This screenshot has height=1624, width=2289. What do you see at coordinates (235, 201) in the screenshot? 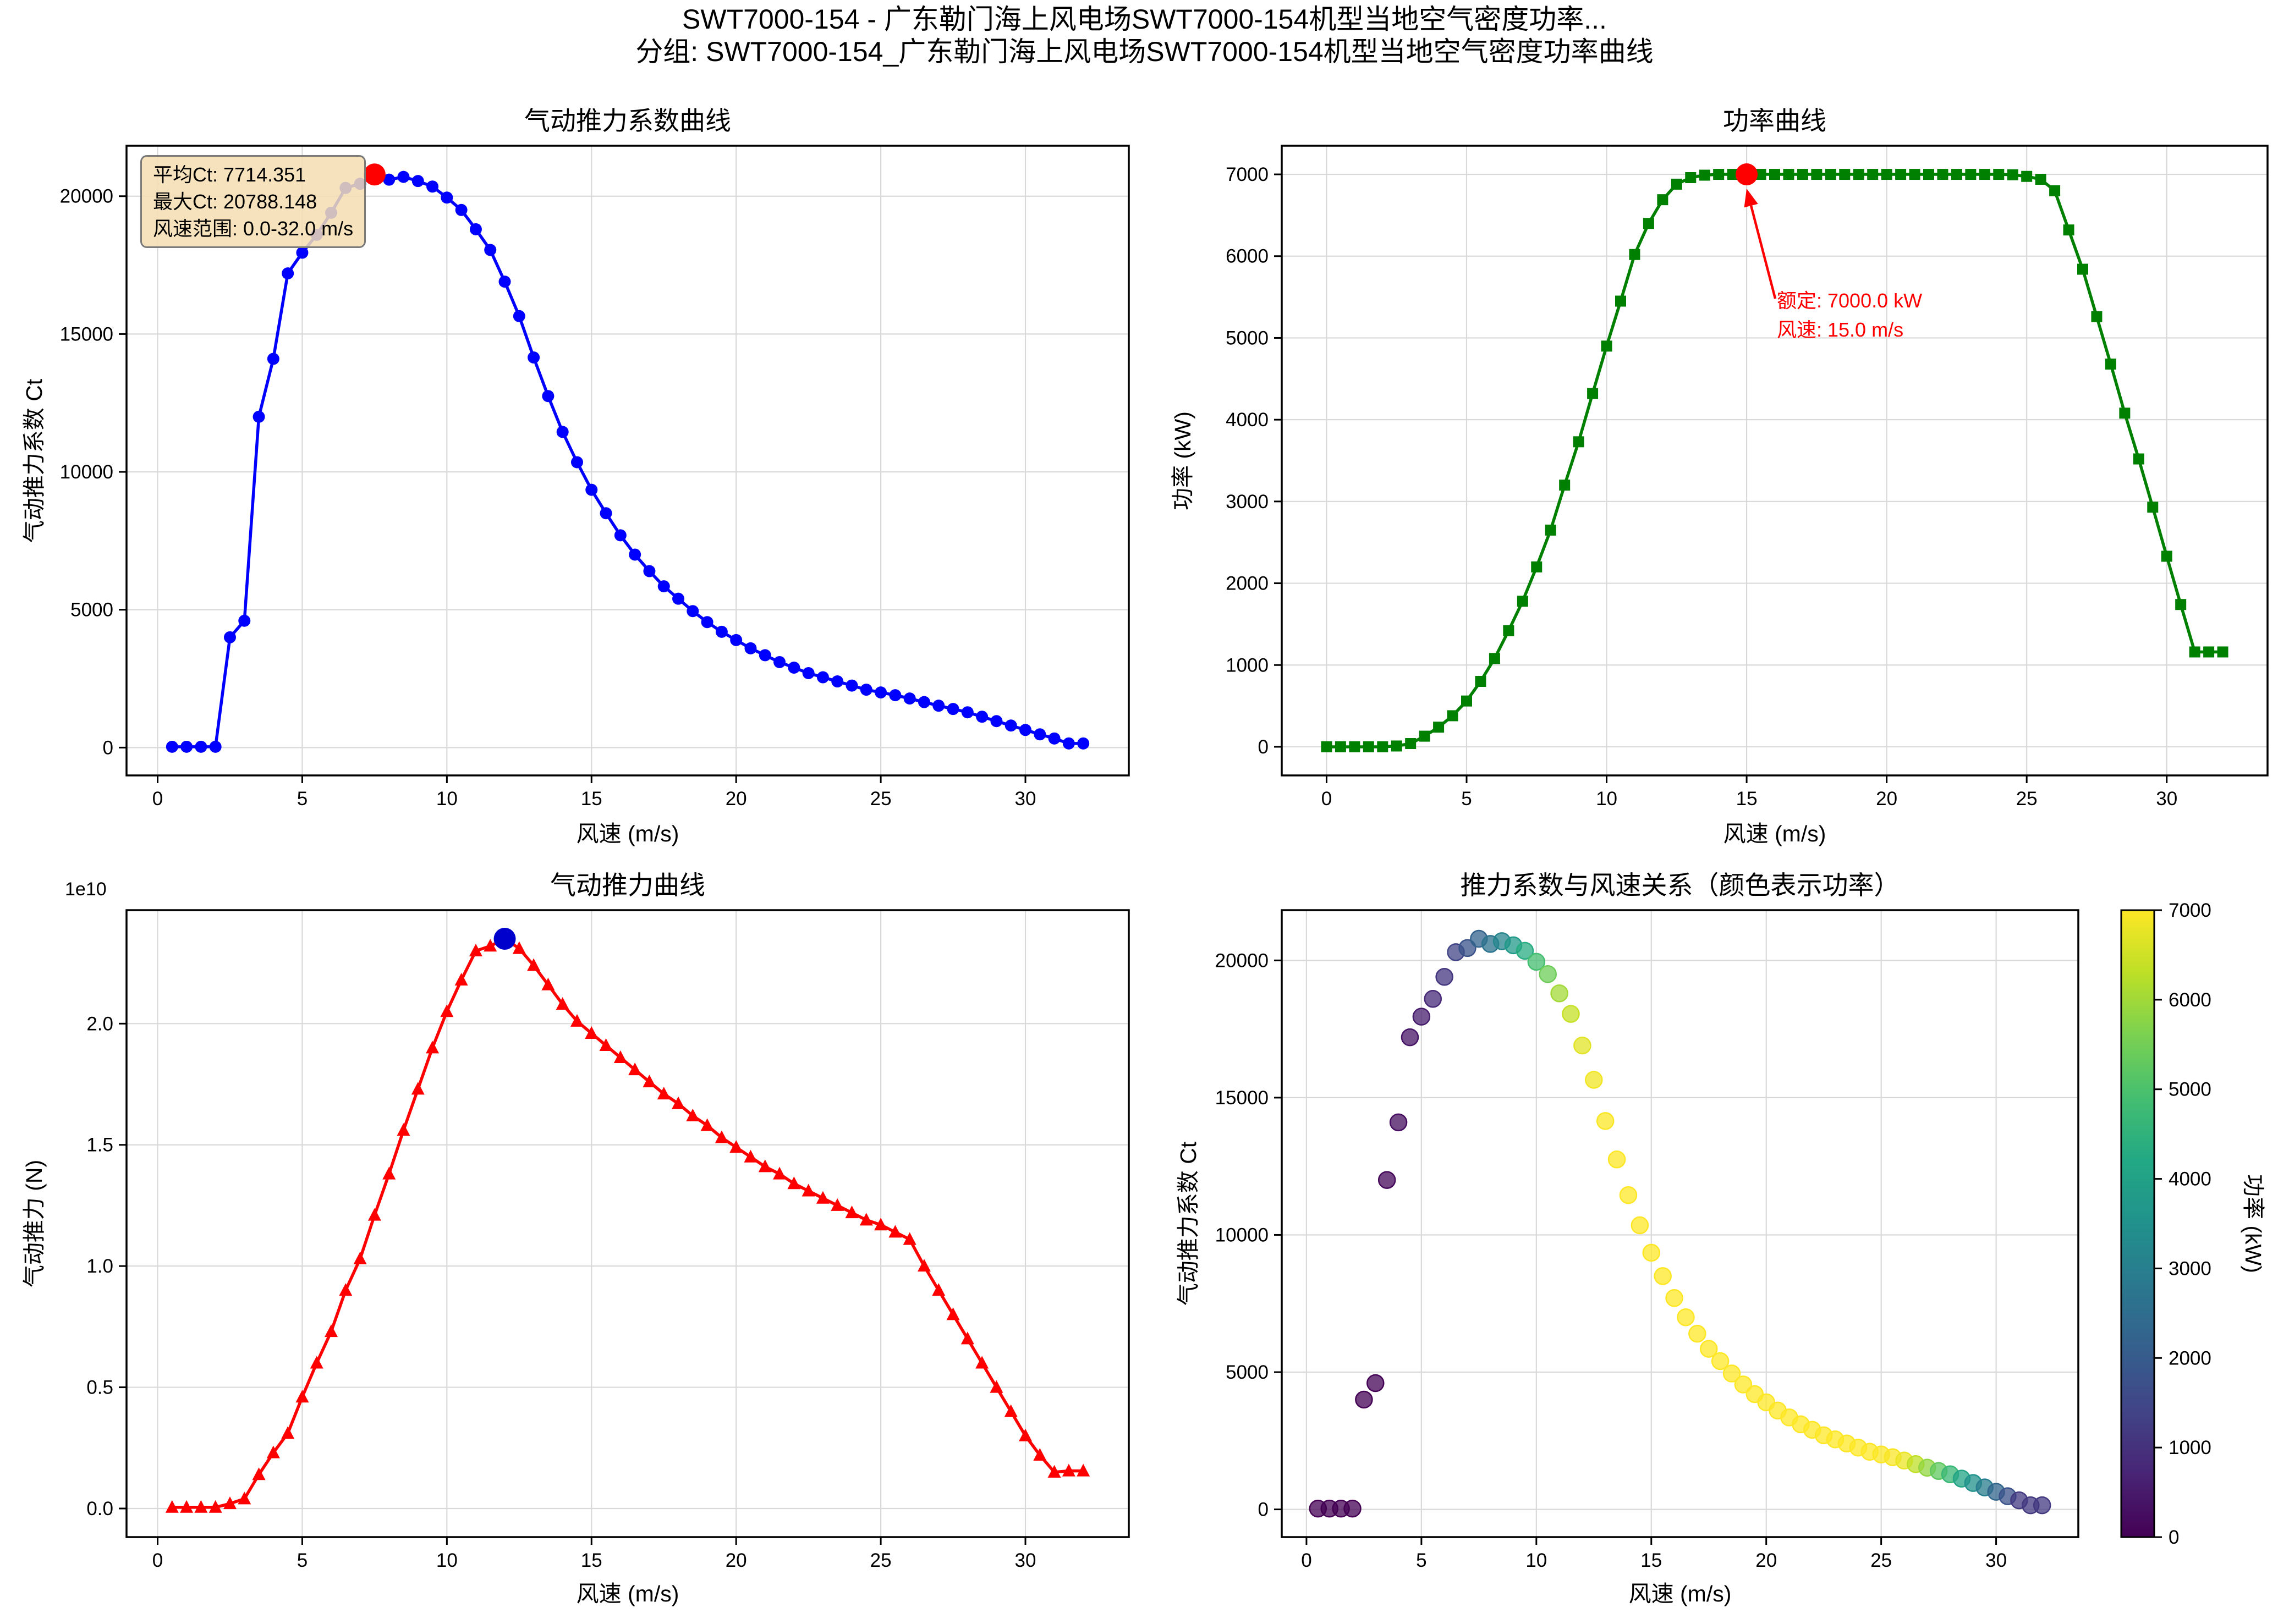
I see `ct-stats-line-max: 最大Ct: 20788.148` at bounding box center [235, 201].